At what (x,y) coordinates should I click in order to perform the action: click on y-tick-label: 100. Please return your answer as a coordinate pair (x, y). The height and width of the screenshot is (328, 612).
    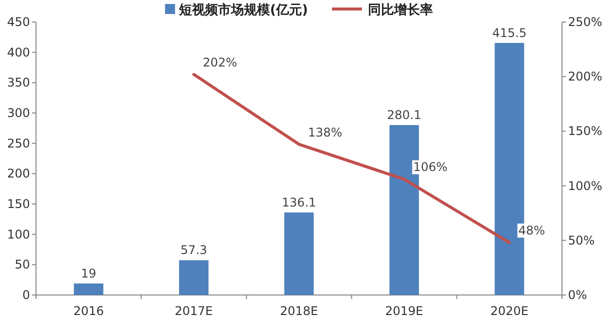
    Looking at the image, I should click on (18, 234).